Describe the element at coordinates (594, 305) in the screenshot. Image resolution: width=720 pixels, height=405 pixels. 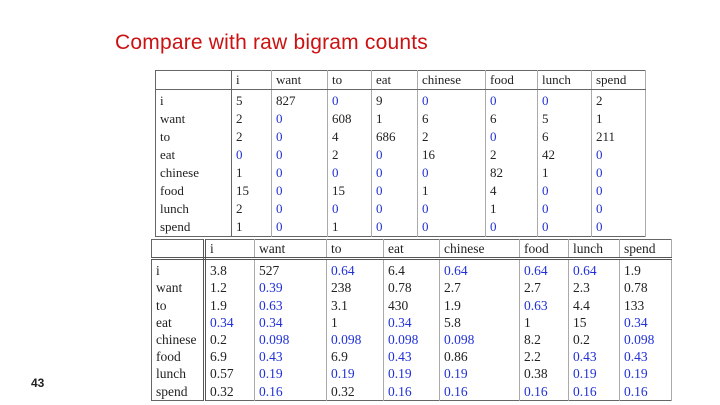
I see `table-cell: 4.4` at that location.